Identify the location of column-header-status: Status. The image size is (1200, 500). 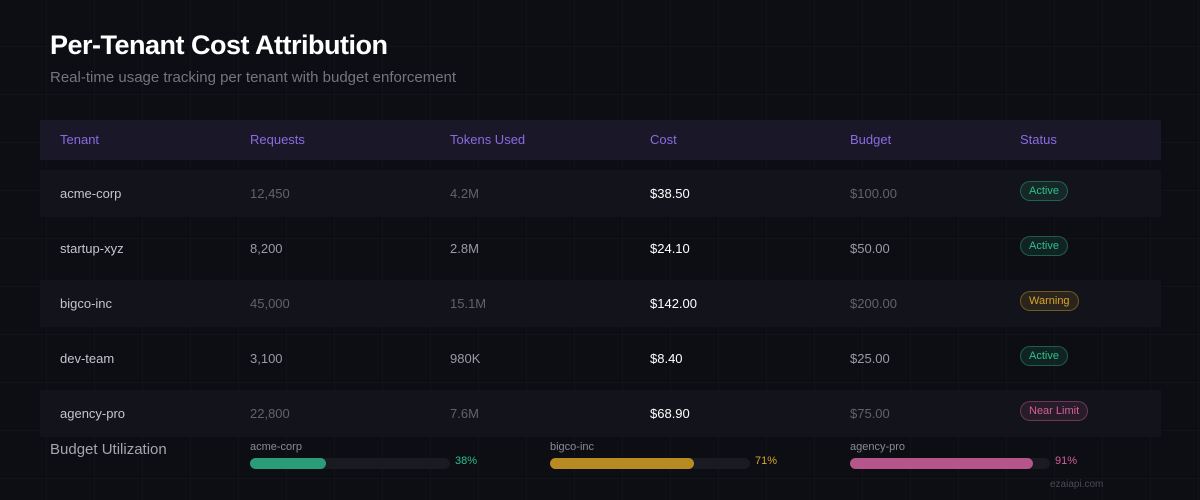
(1038, 139).